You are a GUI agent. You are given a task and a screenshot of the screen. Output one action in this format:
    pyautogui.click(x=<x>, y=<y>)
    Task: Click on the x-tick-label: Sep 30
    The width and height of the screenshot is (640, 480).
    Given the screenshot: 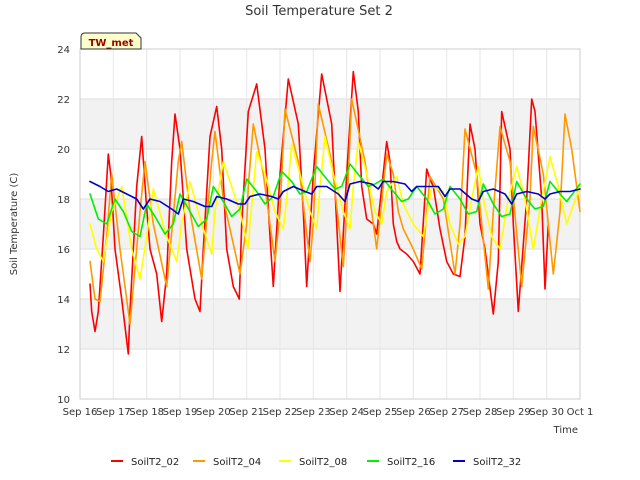 What is the action you would take?
    pyautogui.click(x=546, y=412)
    